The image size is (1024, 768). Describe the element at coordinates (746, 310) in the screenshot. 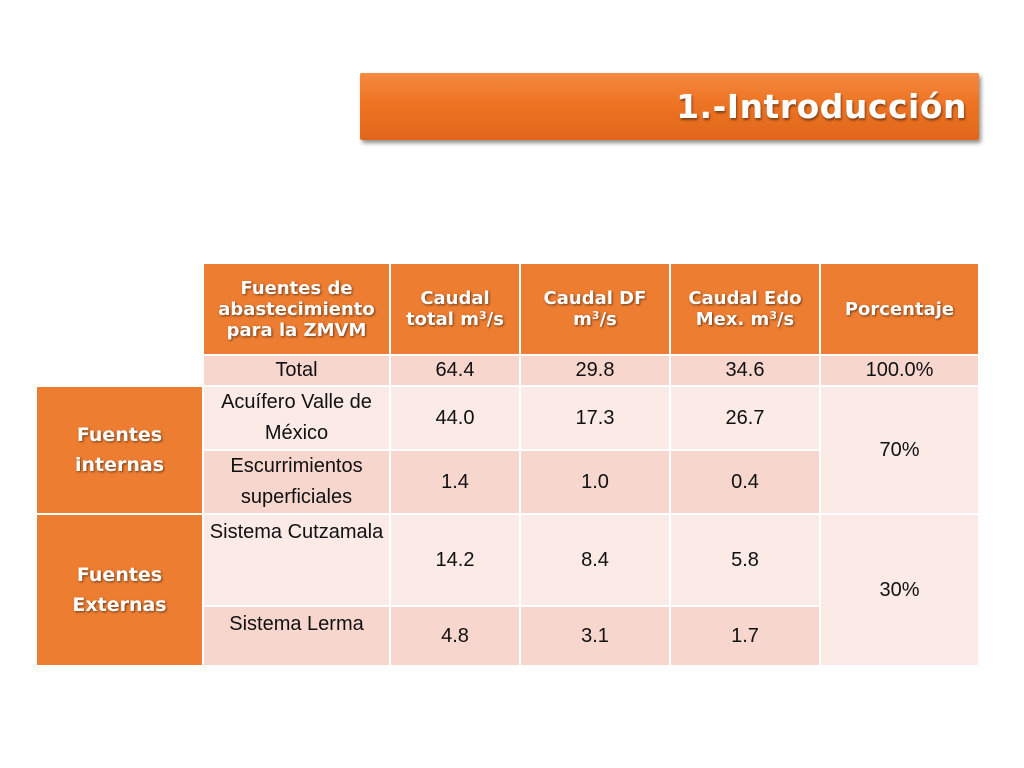

I see `header-caudal-edo: Caudal Edo Mex. m3/s` at that location.